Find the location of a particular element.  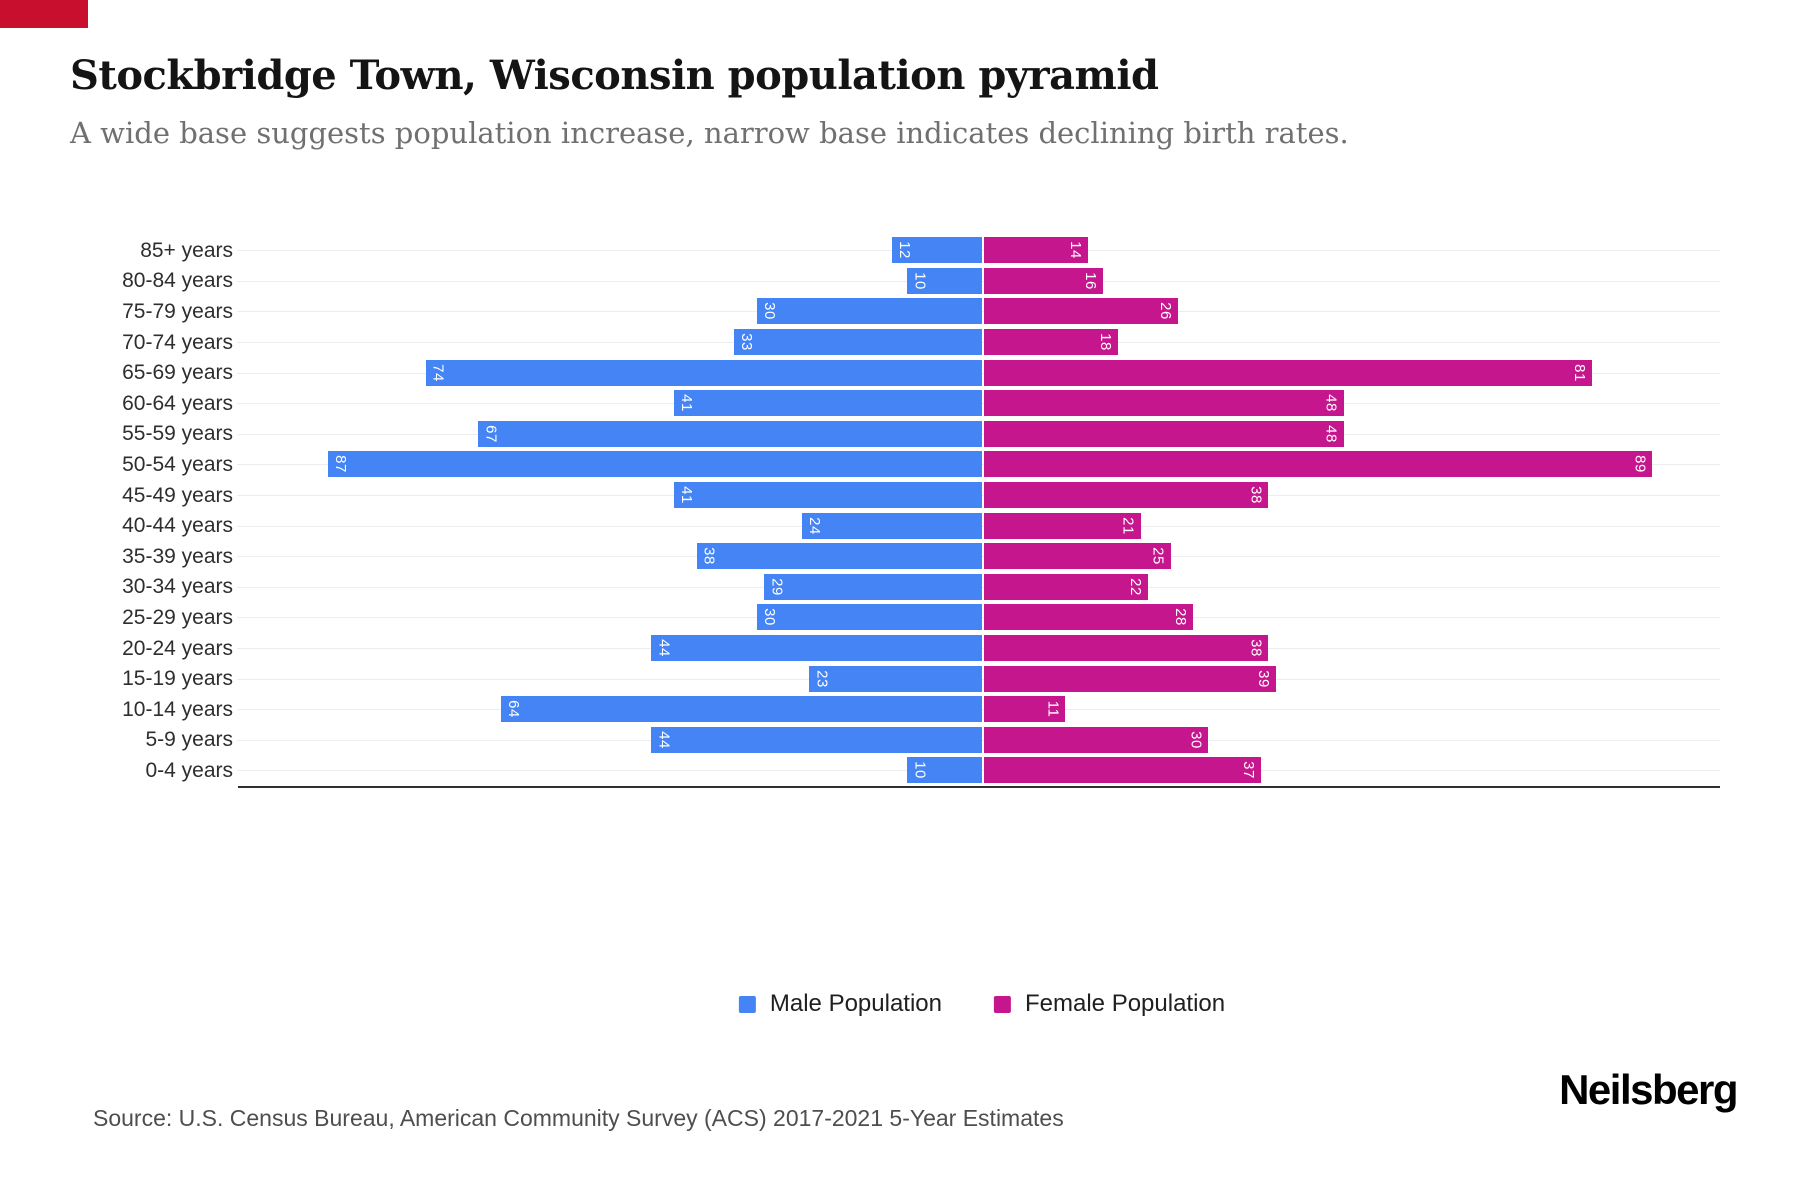

row-plot-area: 24 21 is located at coordinates (978, 525).